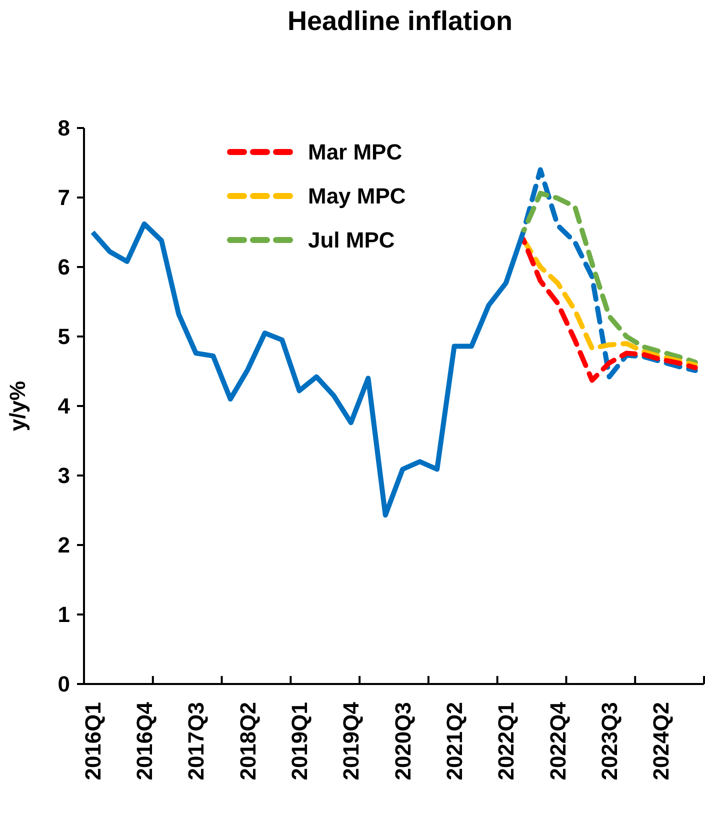 The image size is (705, 822). What do you see at coordinates (351, 740) in the screenshot?
I see `x-tick-label: 2019Q4` at bounding box center [351, 740].